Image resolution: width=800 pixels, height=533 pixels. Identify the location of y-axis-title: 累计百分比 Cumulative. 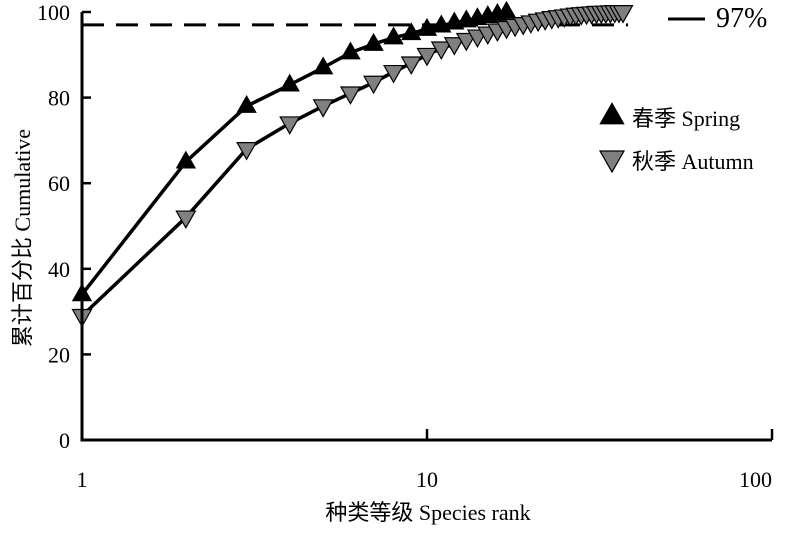
(22, 238).